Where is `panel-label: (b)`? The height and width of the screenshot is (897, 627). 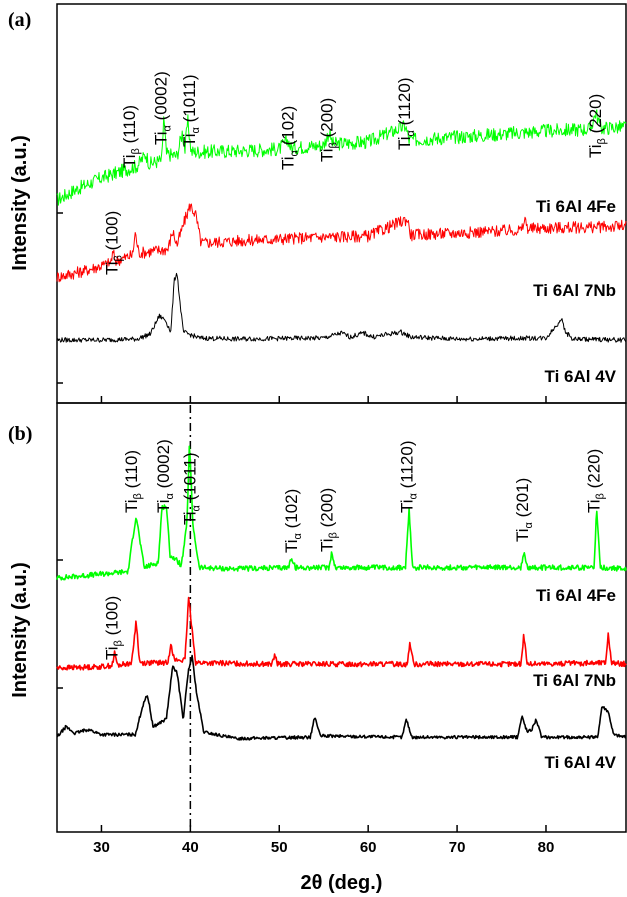
panel-label: (b) is located at coordinates (20, 434).